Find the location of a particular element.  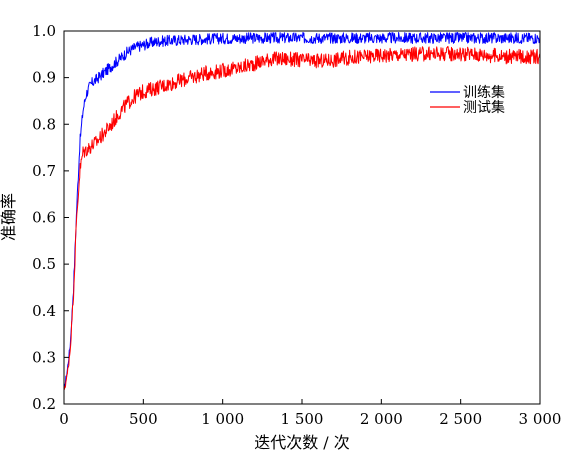

x-tick-label: 500 is located at coordinates (143, 419).